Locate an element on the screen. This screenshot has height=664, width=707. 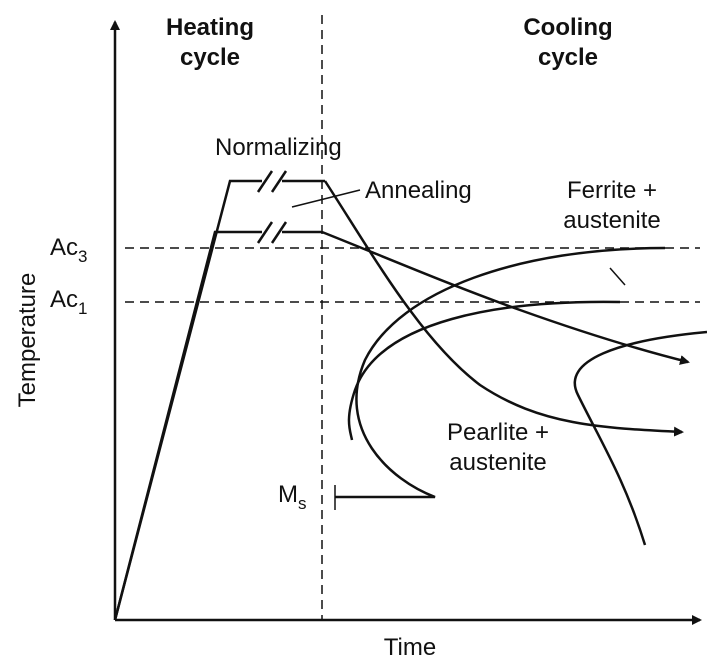
axis-label: Temperature is located at coordinates (27, 340).